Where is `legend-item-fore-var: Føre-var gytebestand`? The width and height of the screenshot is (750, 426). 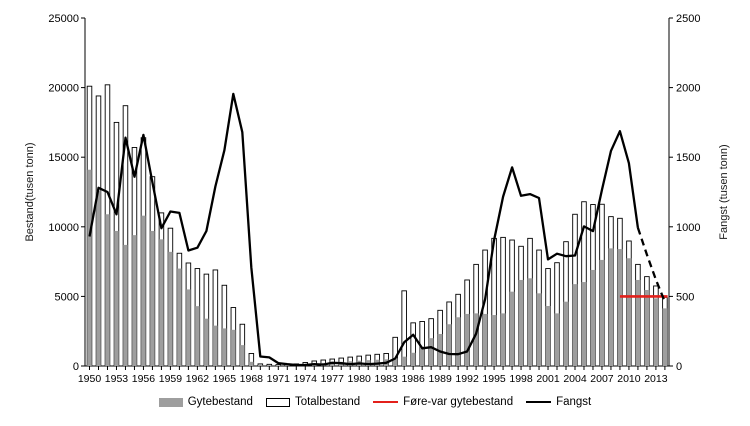 legend-item-fore-var: Føre-var gytebestand is located at coordinates (443, 402).